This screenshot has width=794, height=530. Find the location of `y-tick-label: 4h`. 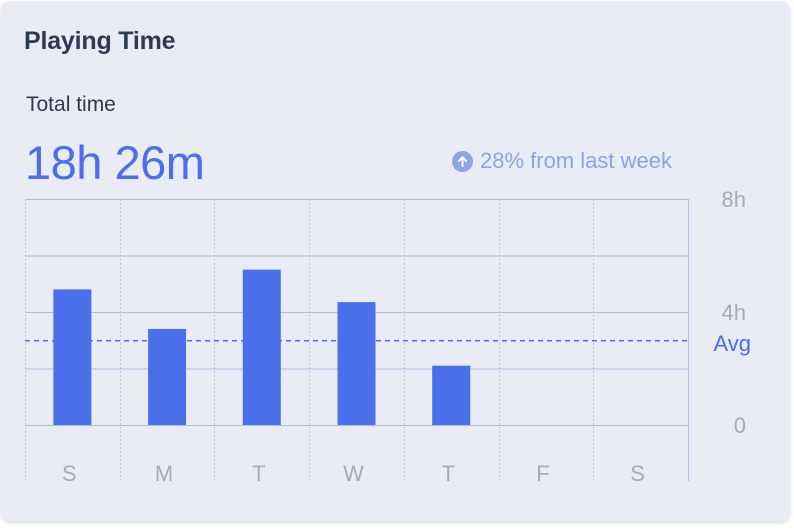

y-tick-label: 4h is located at coordinates (734, 312).